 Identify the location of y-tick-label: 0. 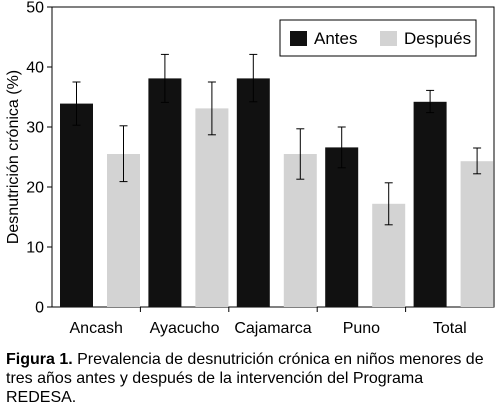
(39, 308).